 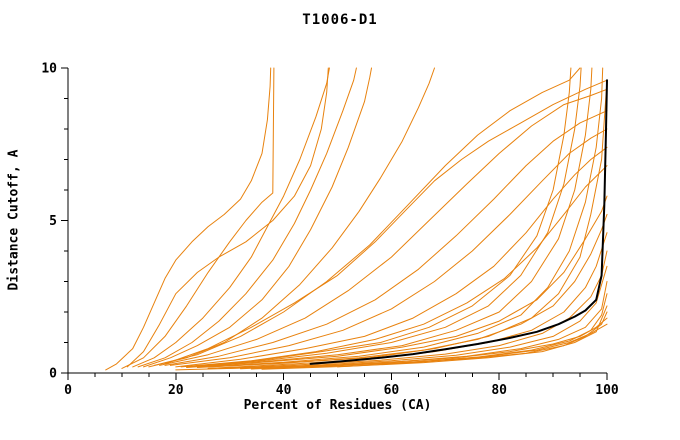 What do you see at coordinates (176, 390) in the screenshot?
I see `x-tick-label: 20` at bounding box center [176, 390].